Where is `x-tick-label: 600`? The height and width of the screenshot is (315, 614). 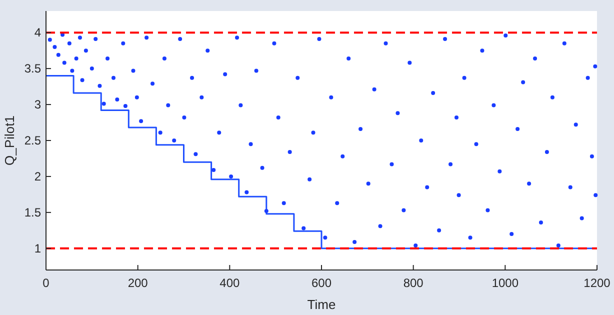 x-tick-label: 600 is located at coordinates (321, 283).